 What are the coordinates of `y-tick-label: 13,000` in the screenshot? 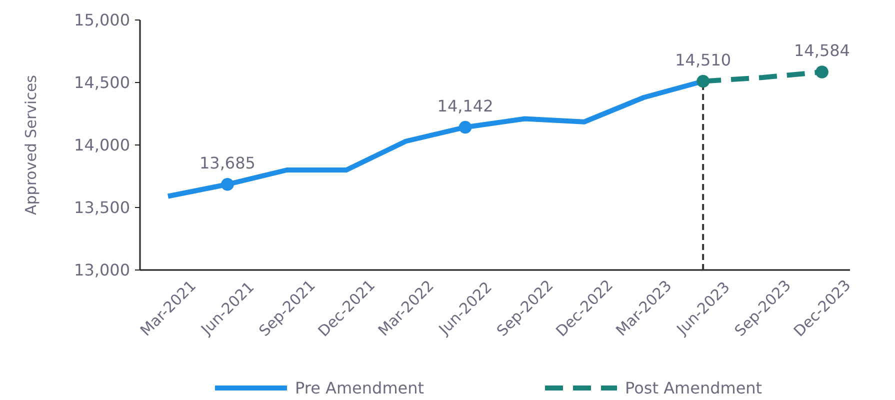 It's located at (102, 270).